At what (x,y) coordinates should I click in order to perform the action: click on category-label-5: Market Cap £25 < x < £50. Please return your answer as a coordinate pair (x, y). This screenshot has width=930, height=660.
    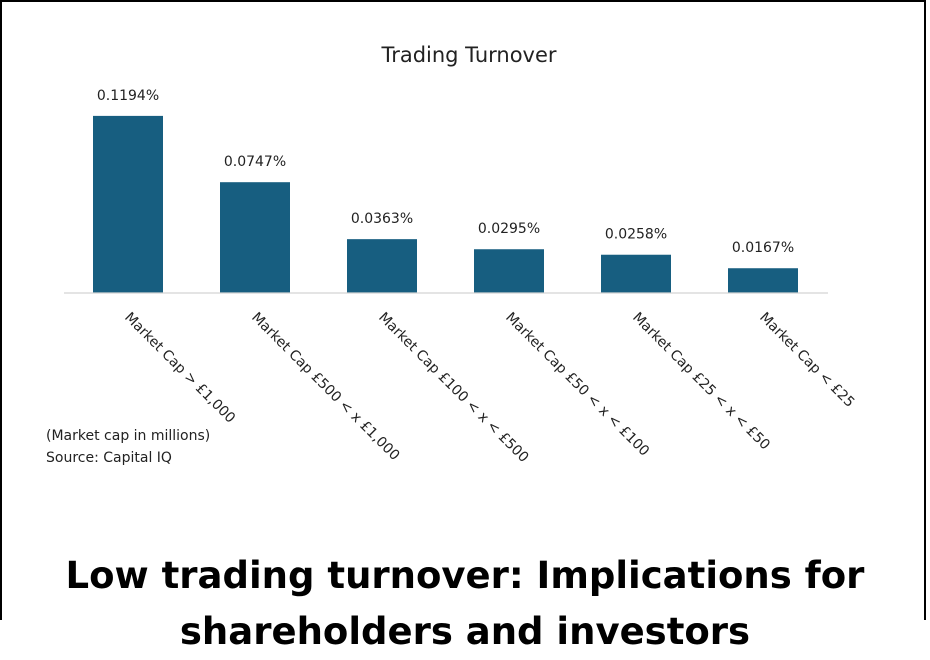
    Looking at the image, I should click on (701, 382).